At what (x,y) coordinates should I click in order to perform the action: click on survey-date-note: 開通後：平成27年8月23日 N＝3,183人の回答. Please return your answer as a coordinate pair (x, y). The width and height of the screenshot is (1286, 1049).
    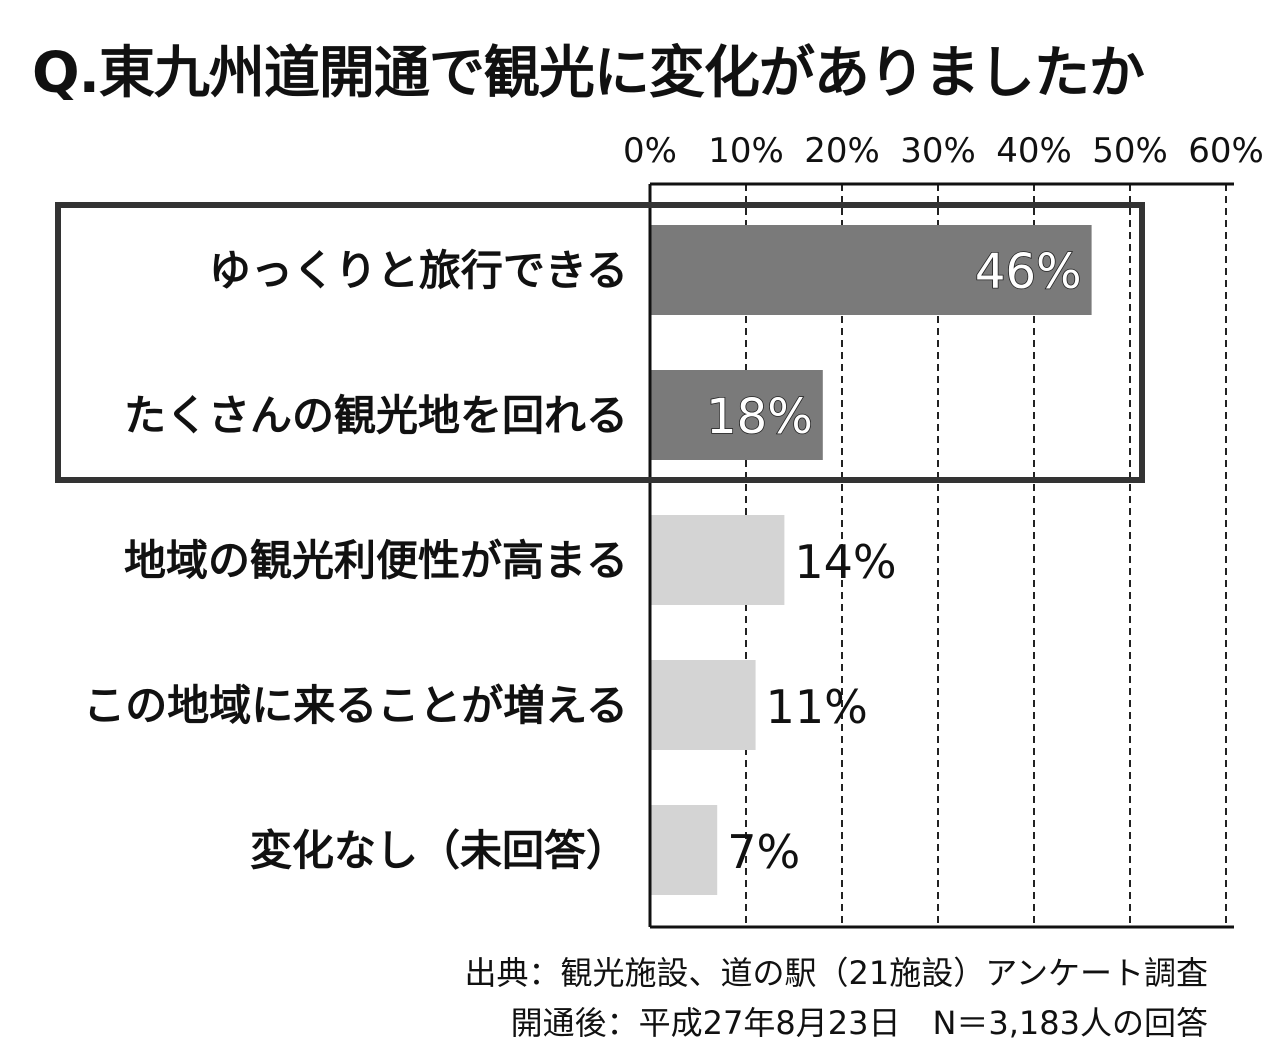
    Looking at the image, I should click on (859, 1023).